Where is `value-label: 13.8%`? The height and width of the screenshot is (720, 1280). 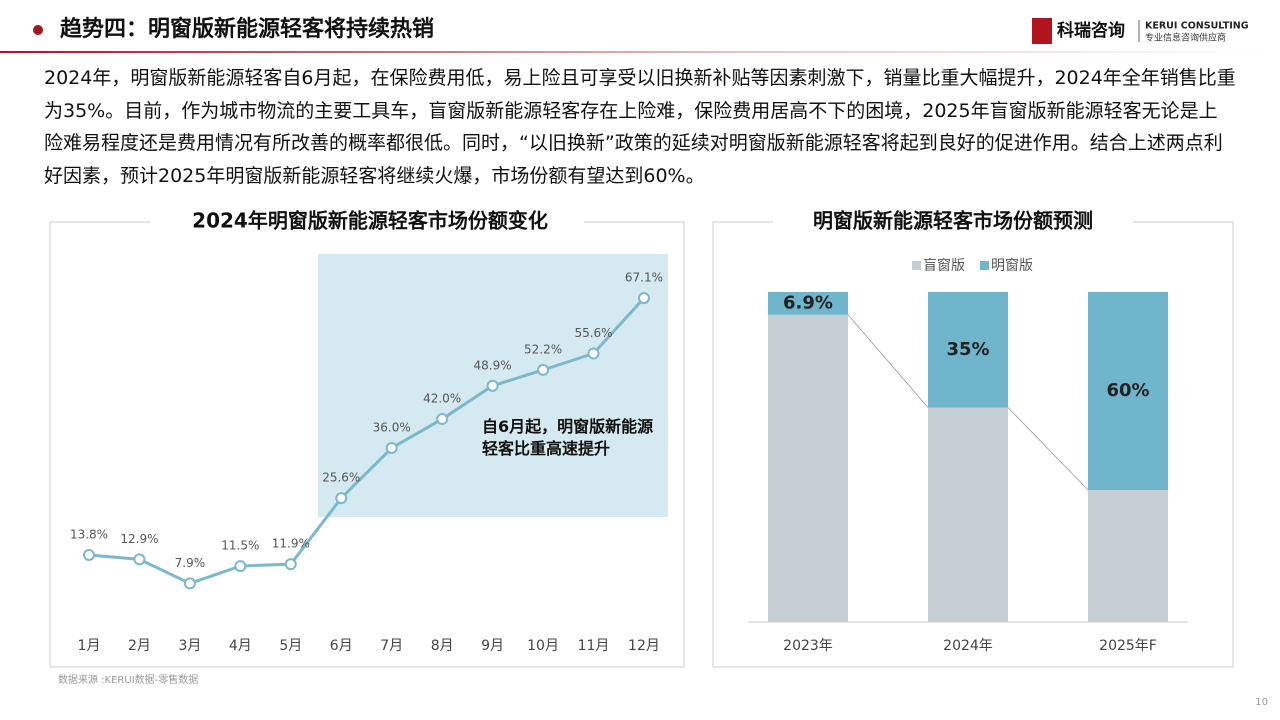 value-label: 13.8% is located at coordinates (89, 534).